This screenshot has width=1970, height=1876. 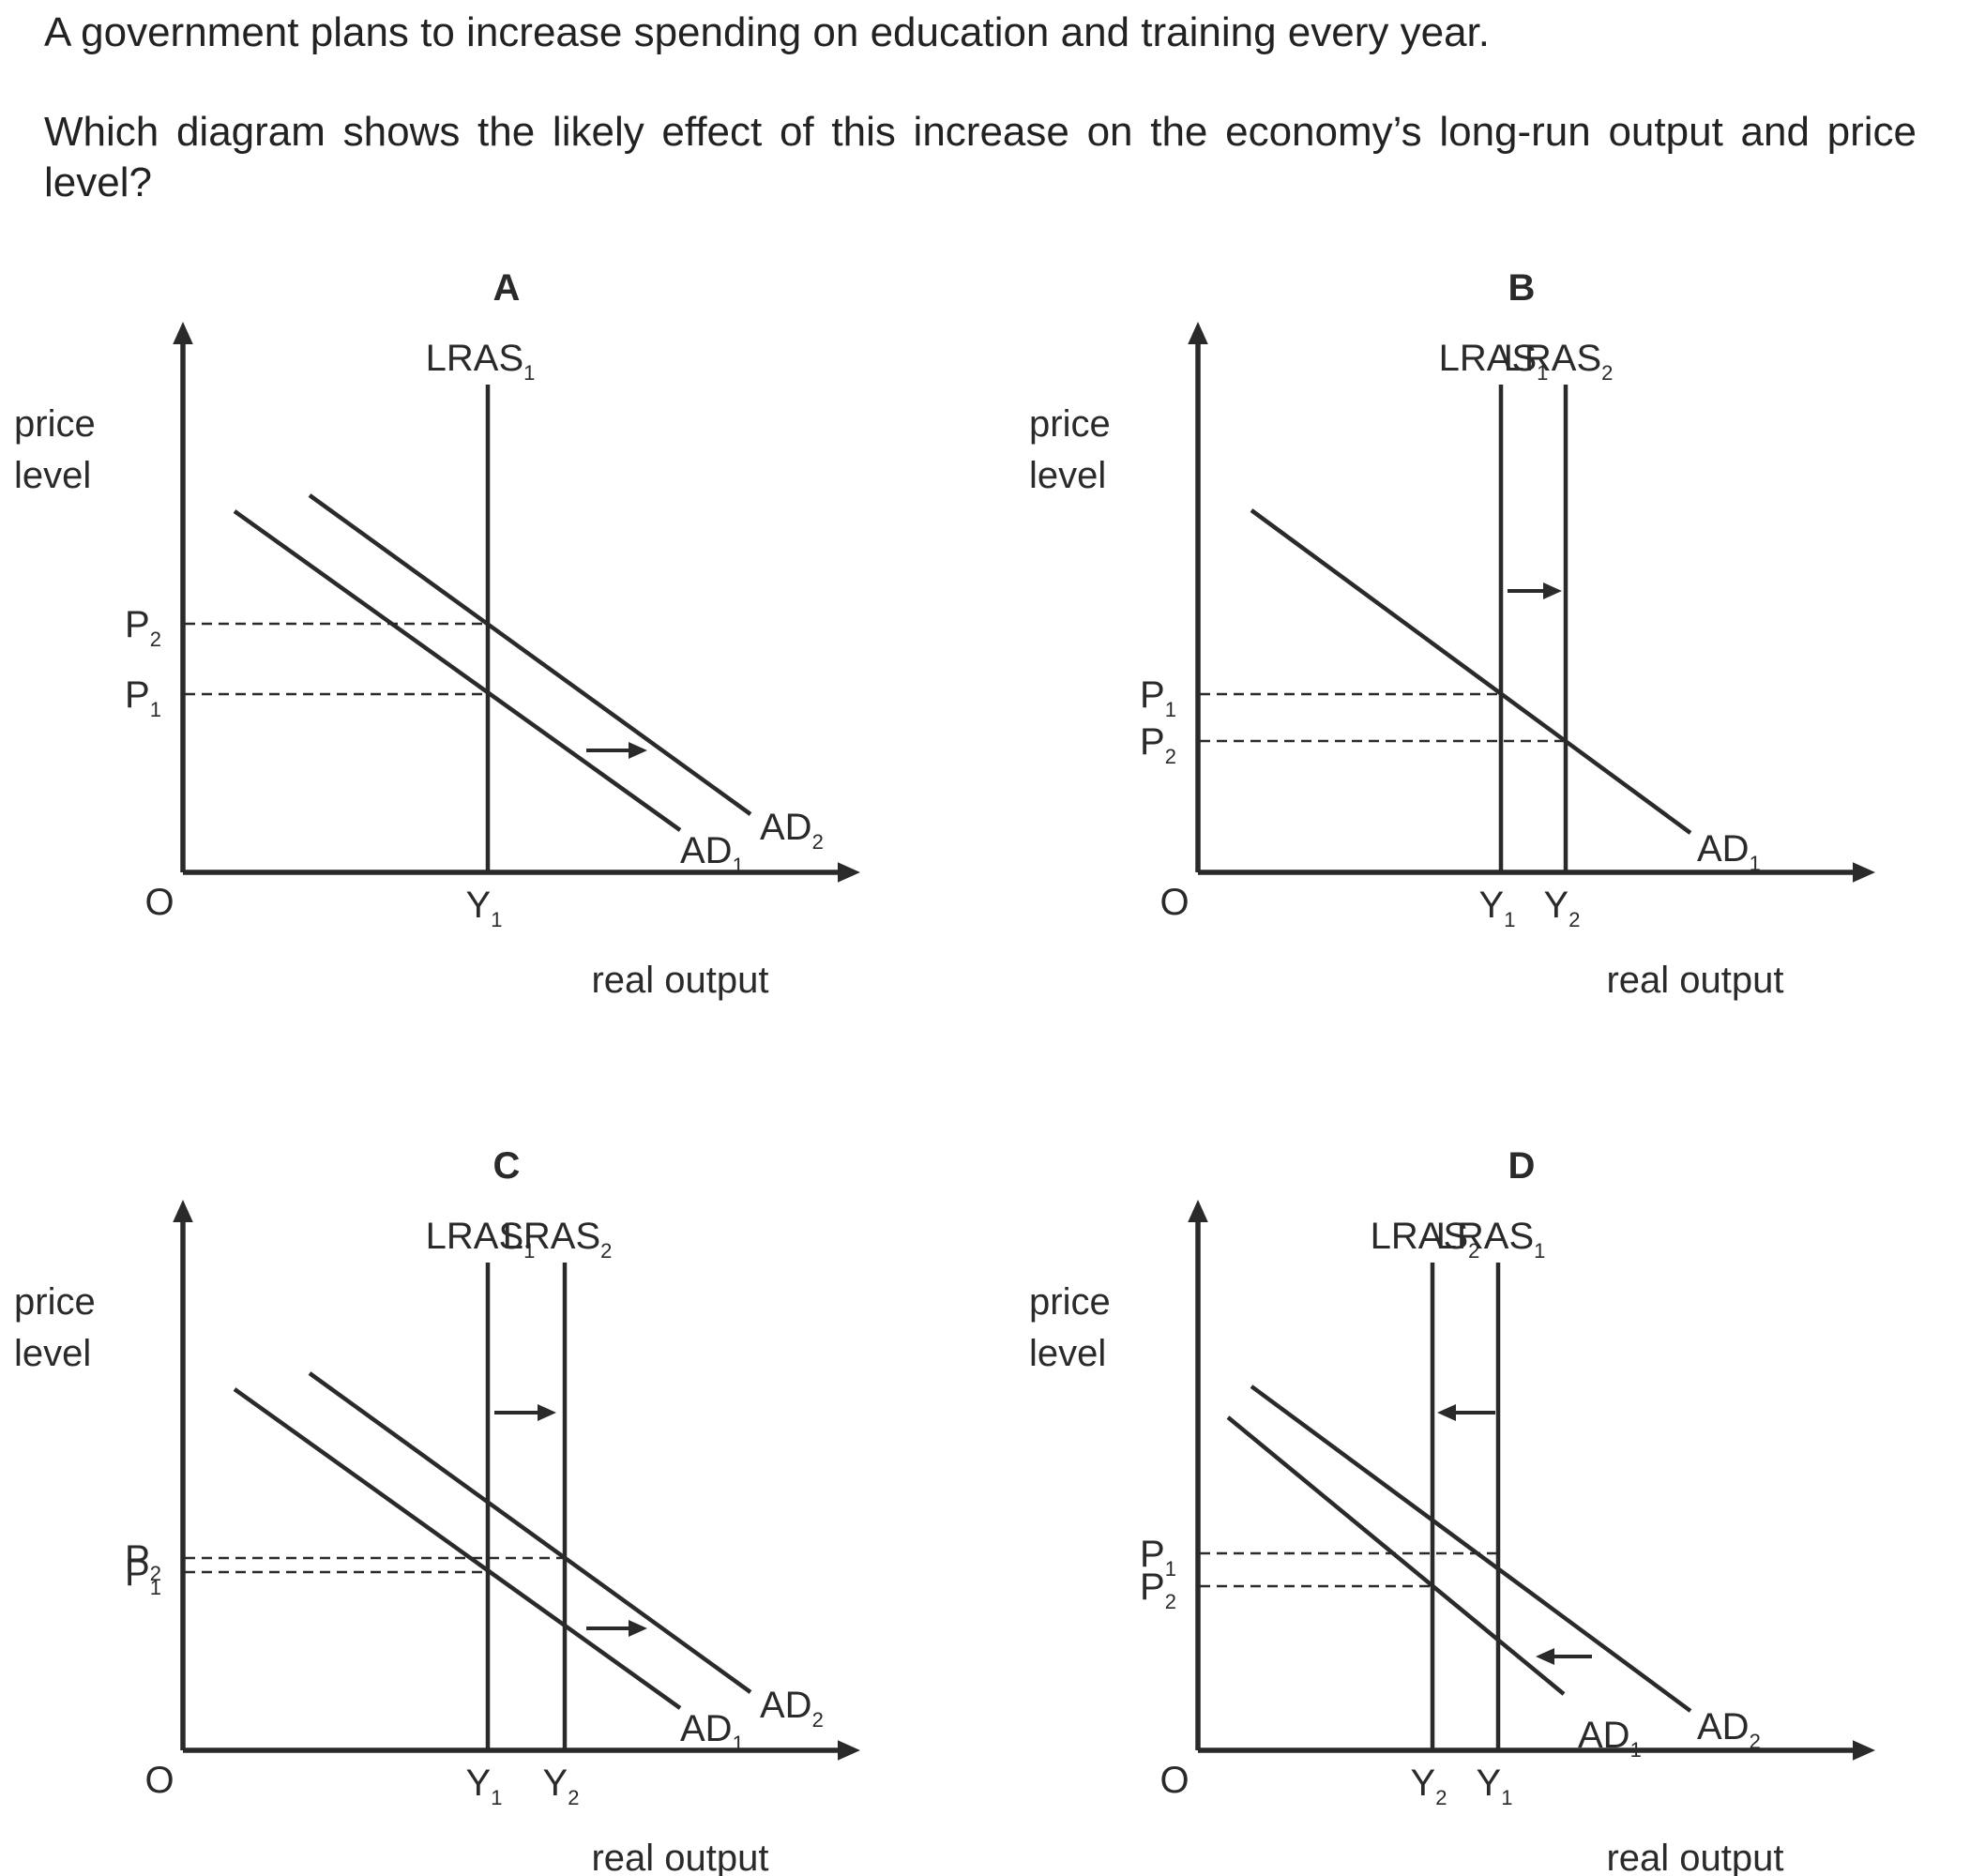 I want to click on lras-label: LRAS1, so click(x=1491, y=1239).